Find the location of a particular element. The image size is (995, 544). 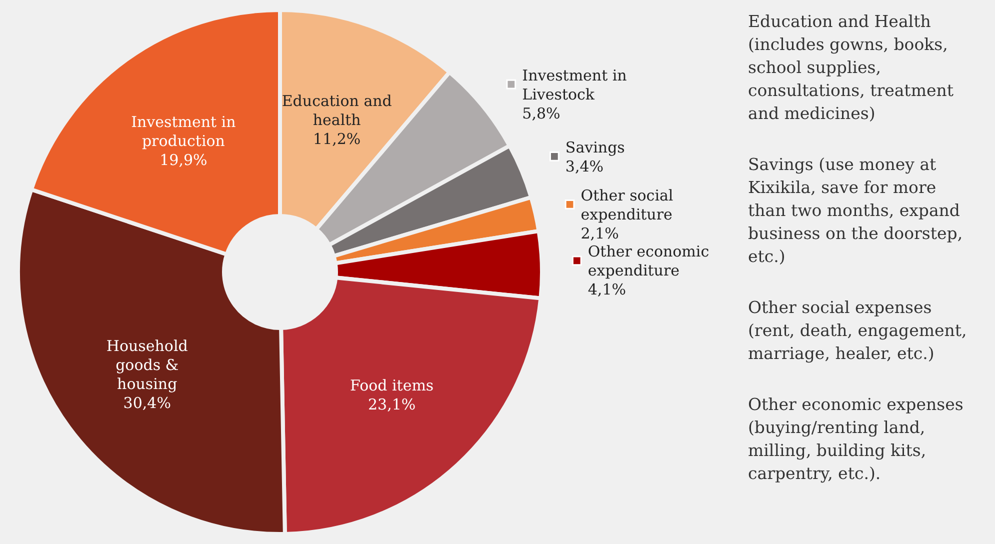

data-label: 5,8% is located at coordinates (541, 113).